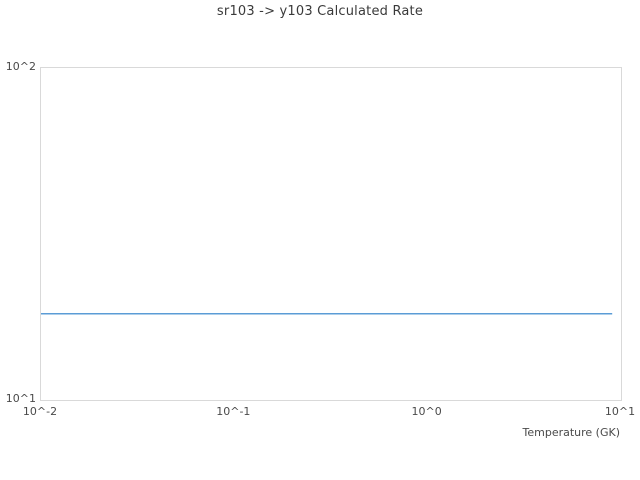 The width and height of the screenshot is (640, 480). What do you see at coordinates (20, 66) in the screenshot?
I see `y-tick-label: 10^2` at bounding box center [20, 66].